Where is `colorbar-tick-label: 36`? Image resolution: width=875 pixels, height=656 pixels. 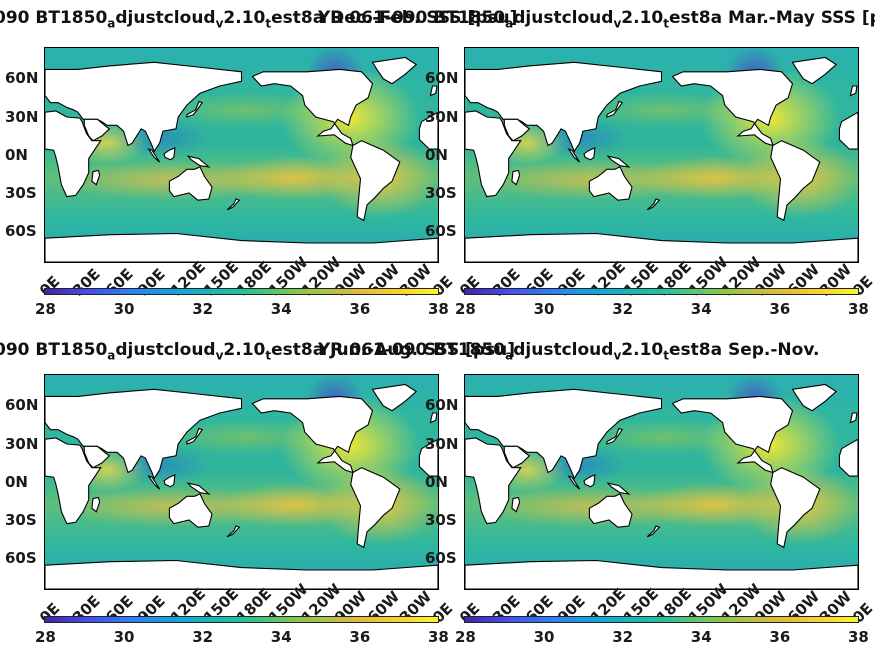
colorbar-tick-label: 36 is located at coordinates (780, 637).